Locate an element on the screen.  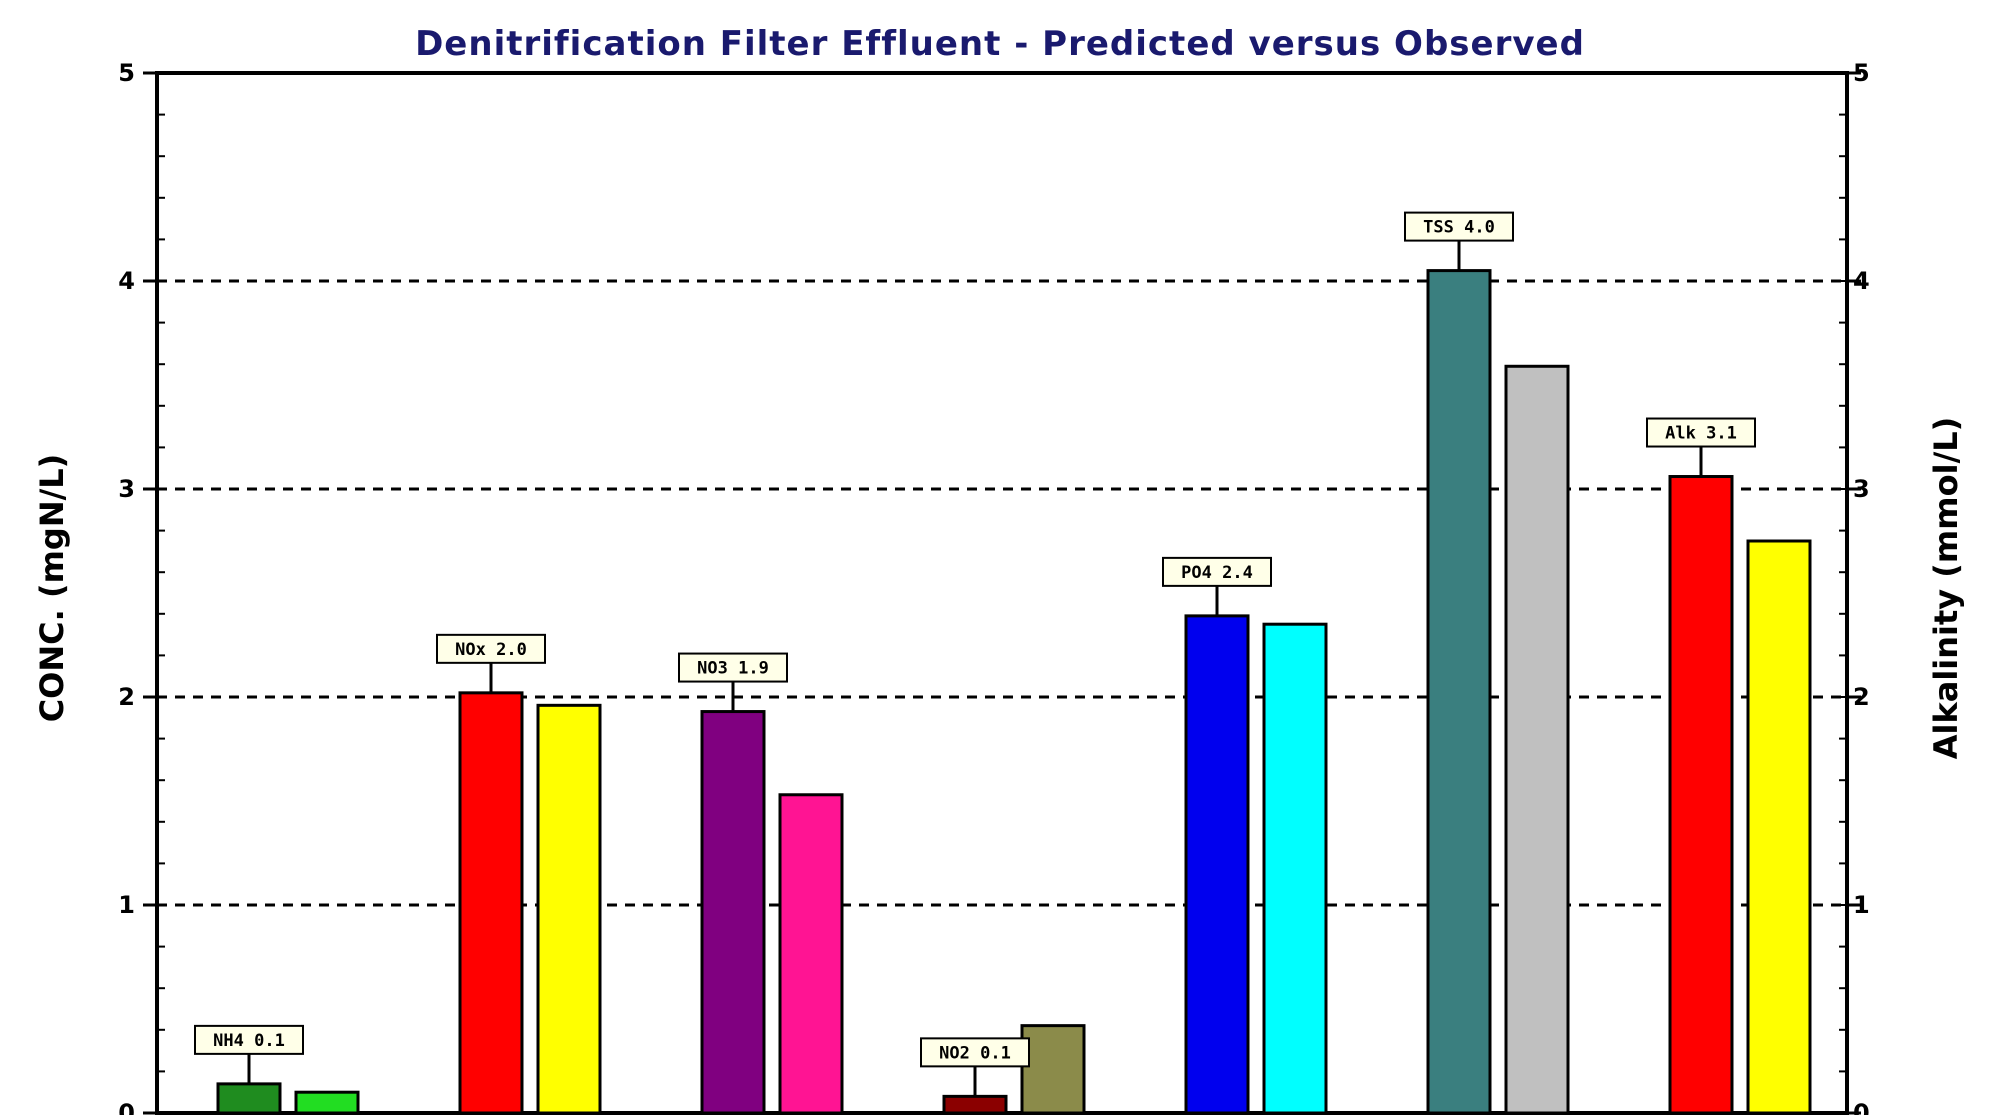
y-tick-label-right: 2 is located at coordinates (1861, 697).